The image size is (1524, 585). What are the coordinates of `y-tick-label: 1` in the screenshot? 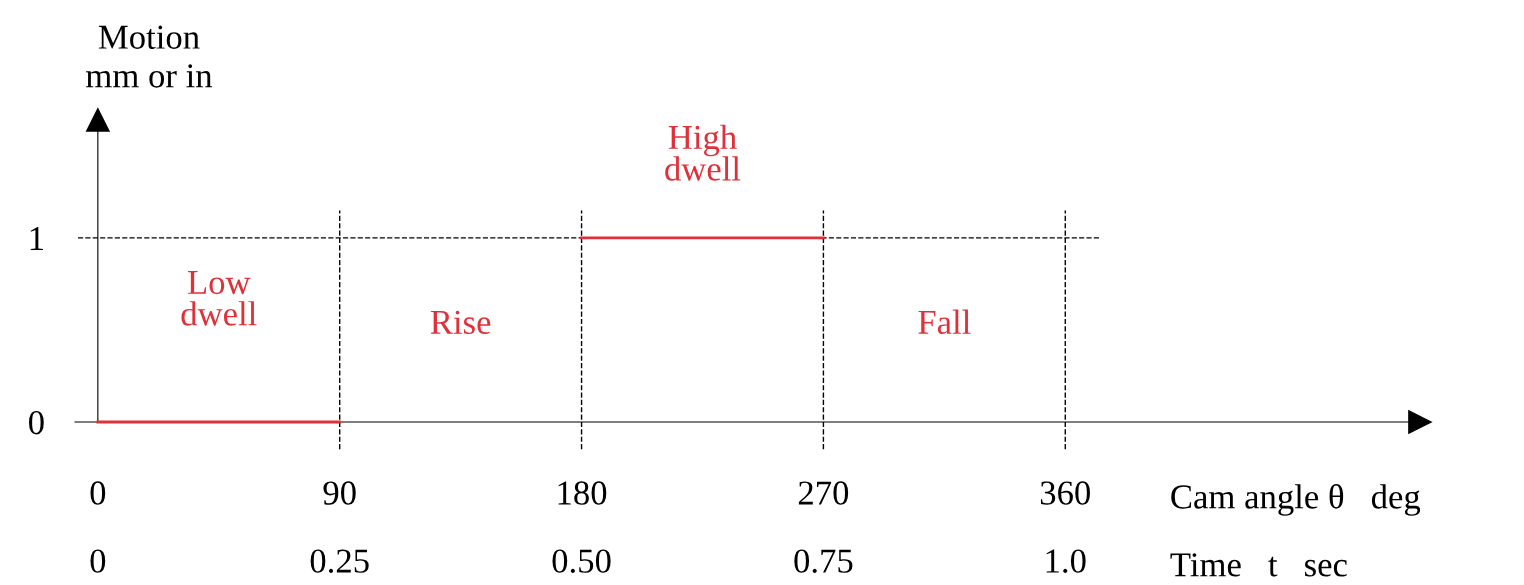 It's located at (36, 238).